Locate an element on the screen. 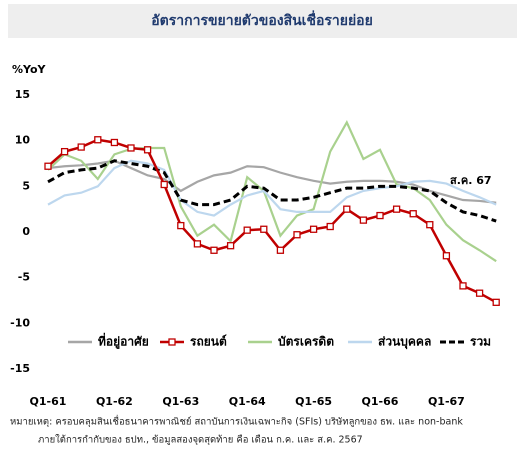  legend-label: บัตรเครดิต is located at coordinates (306, 342).